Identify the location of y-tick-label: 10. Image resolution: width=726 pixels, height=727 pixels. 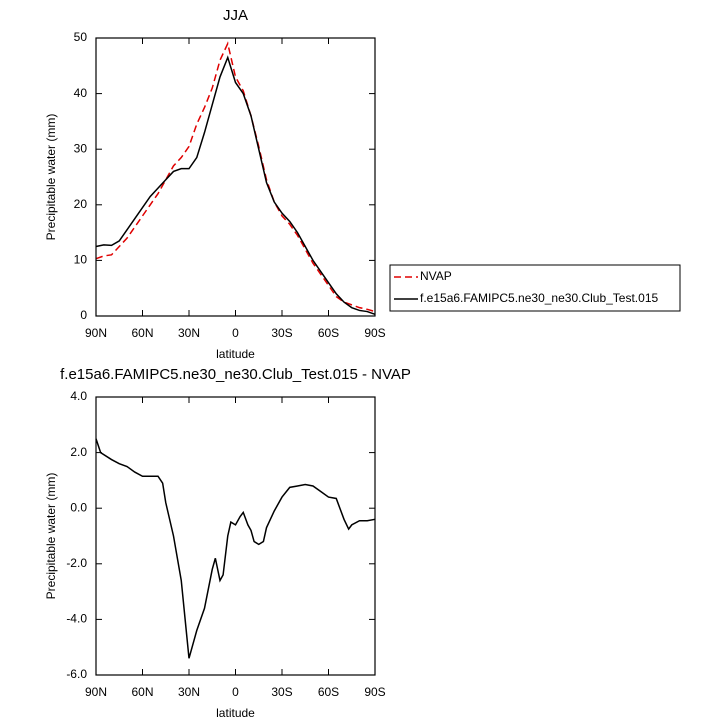
(81, 260).